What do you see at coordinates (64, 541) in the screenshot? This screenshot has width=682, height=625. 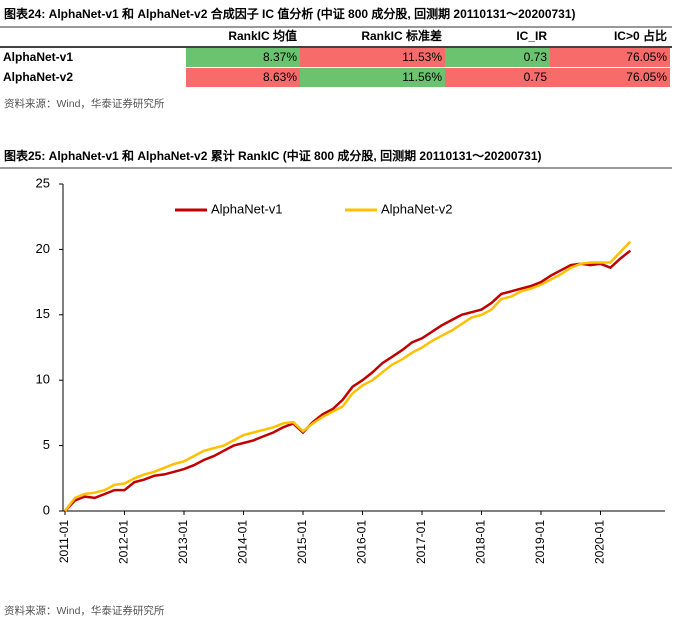 I see `x-tick-label: 2011-01` at bounding box center [64, 541].